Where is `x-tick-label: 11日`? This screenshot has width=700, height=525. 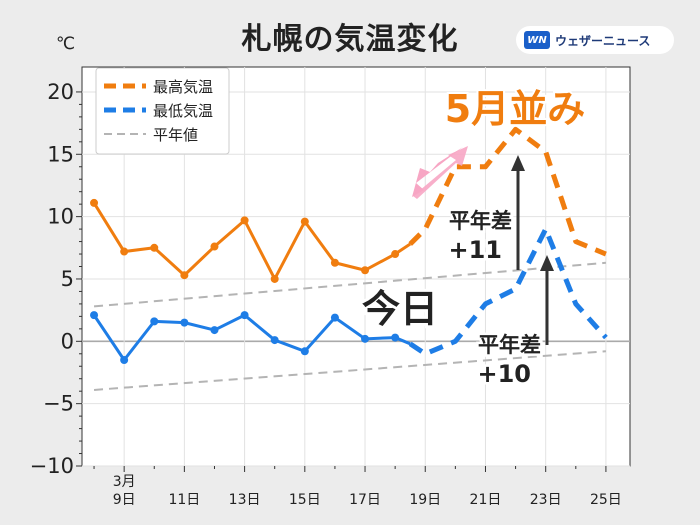
x-tick-label: 11日 is located at coordinates (184, 500).